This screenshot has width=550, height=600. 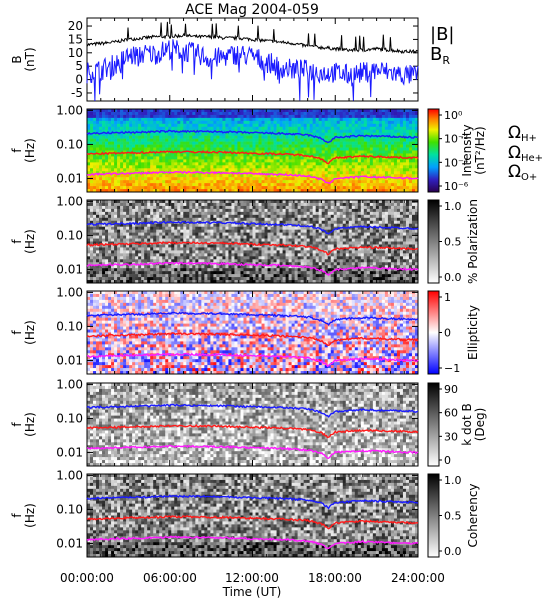 I want to click on x-tick-label-0: 00:00:00, so click(x=87, y=578).